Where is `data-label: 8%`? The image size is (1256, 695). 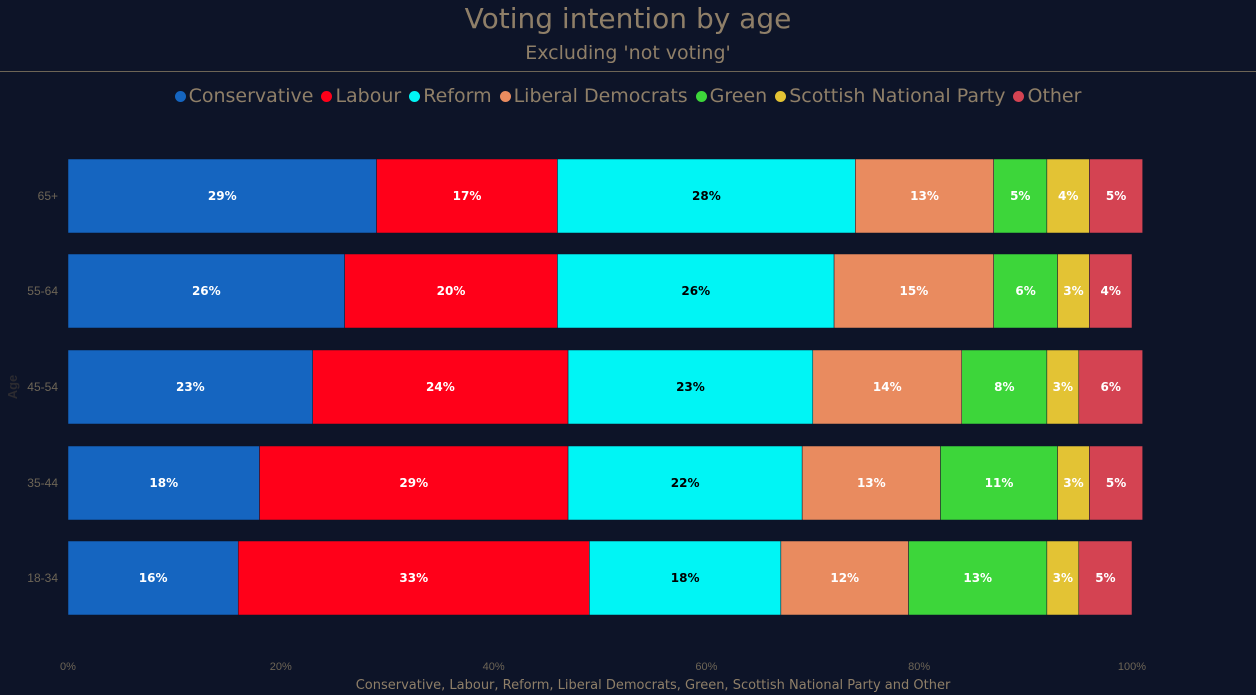 data-label: 8% is located at coordinates (1004, 387).